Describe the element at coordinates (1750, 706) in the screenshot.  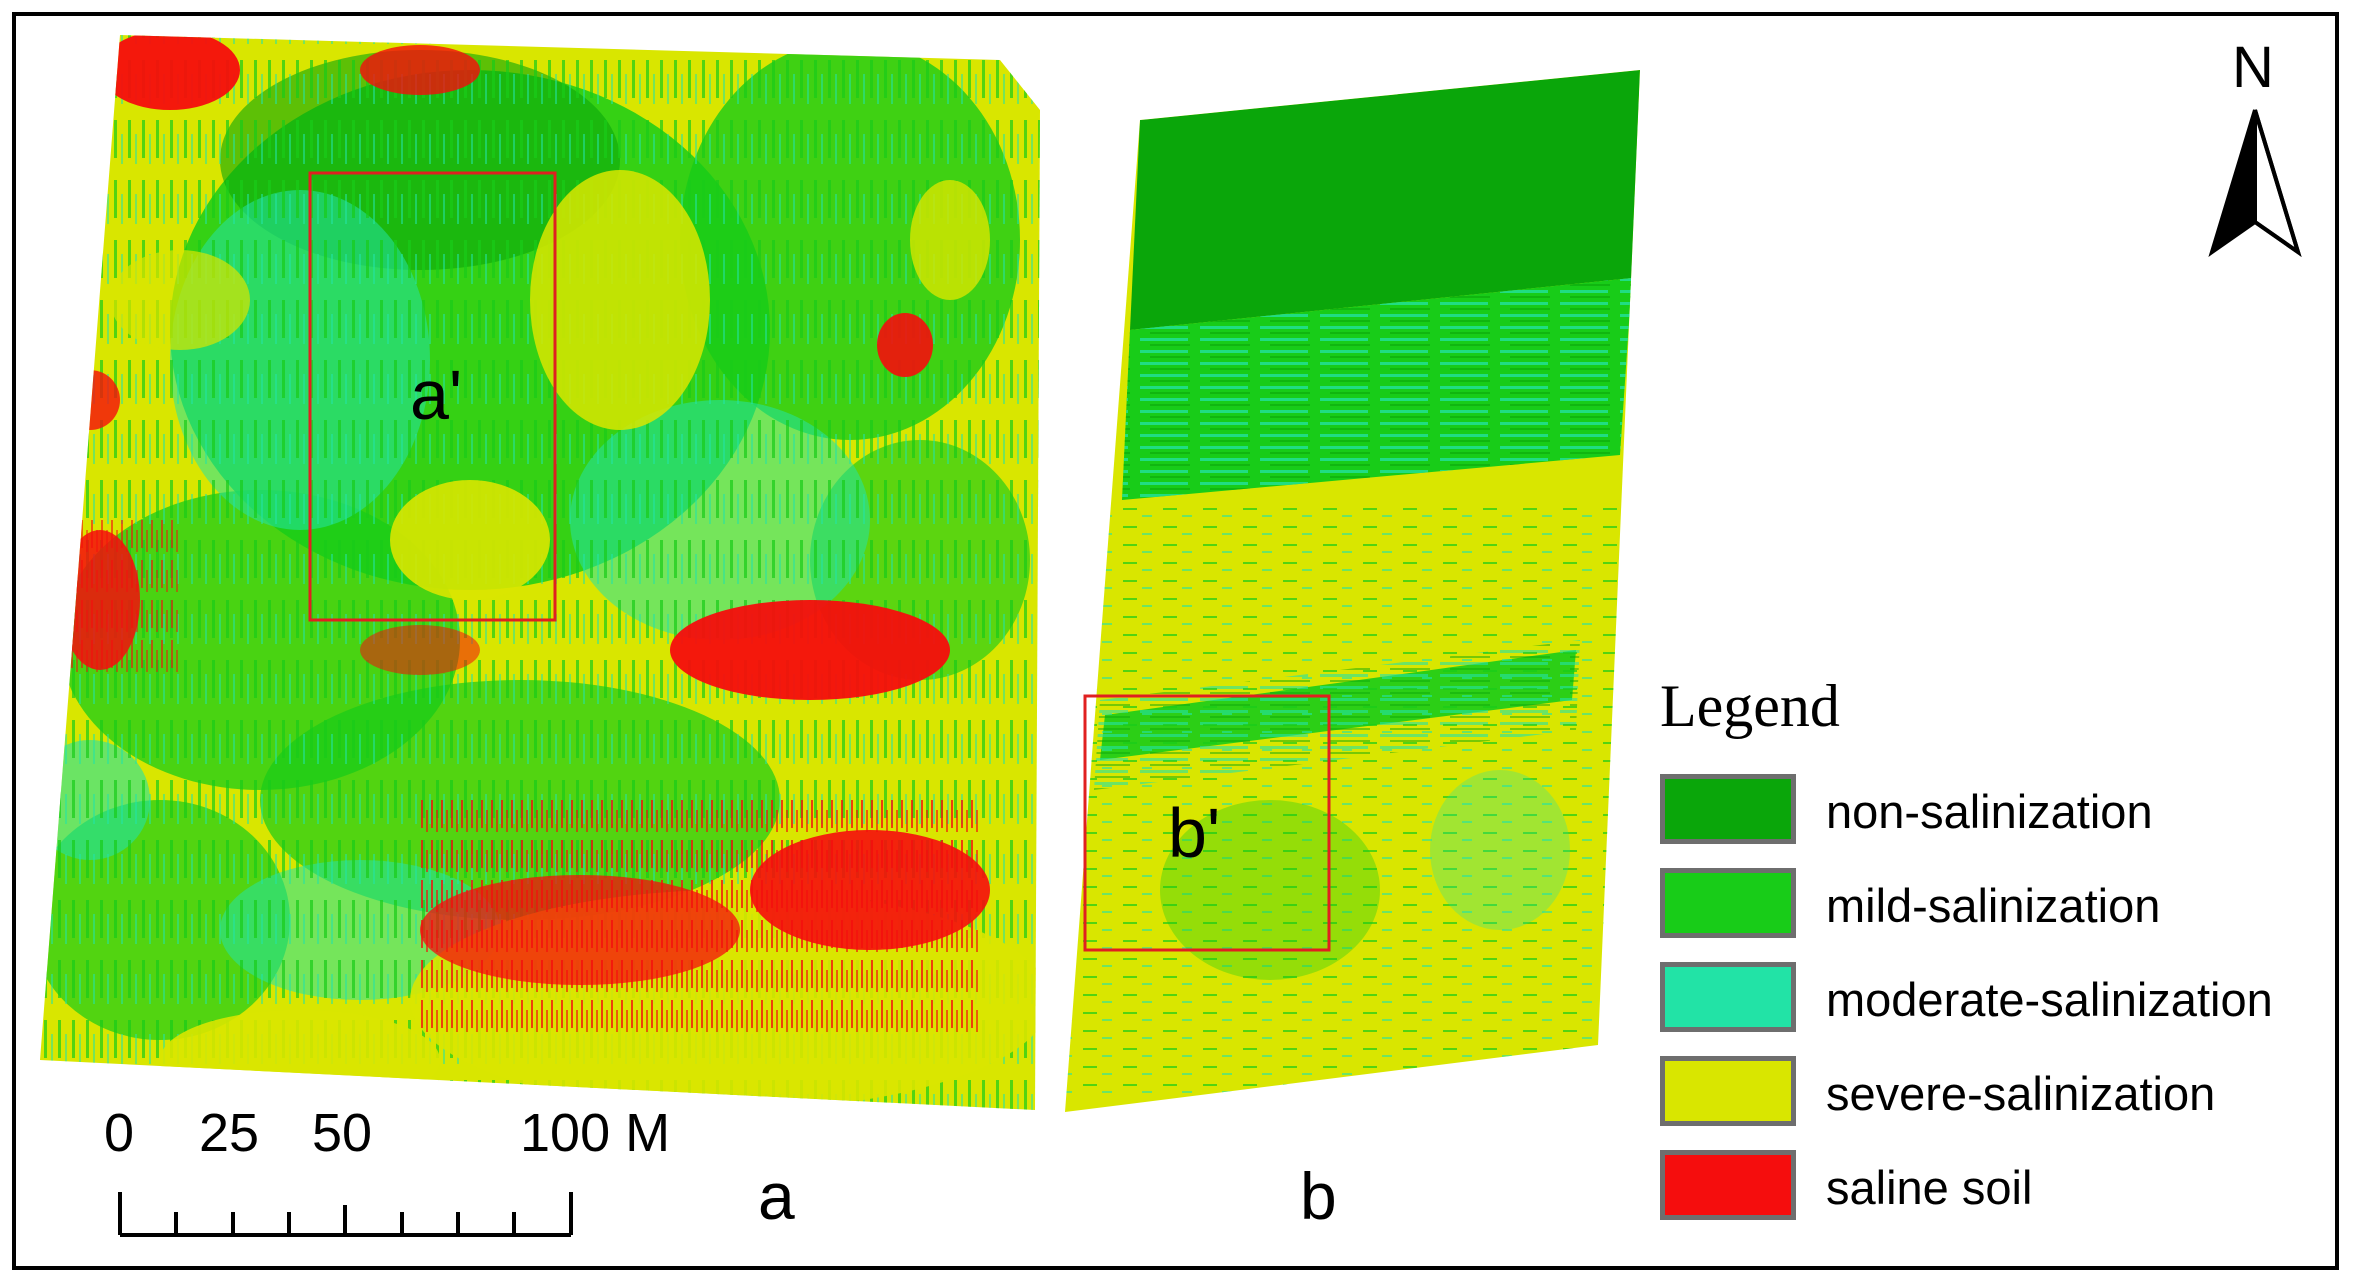
I see `legend-title: Legend` at that location.